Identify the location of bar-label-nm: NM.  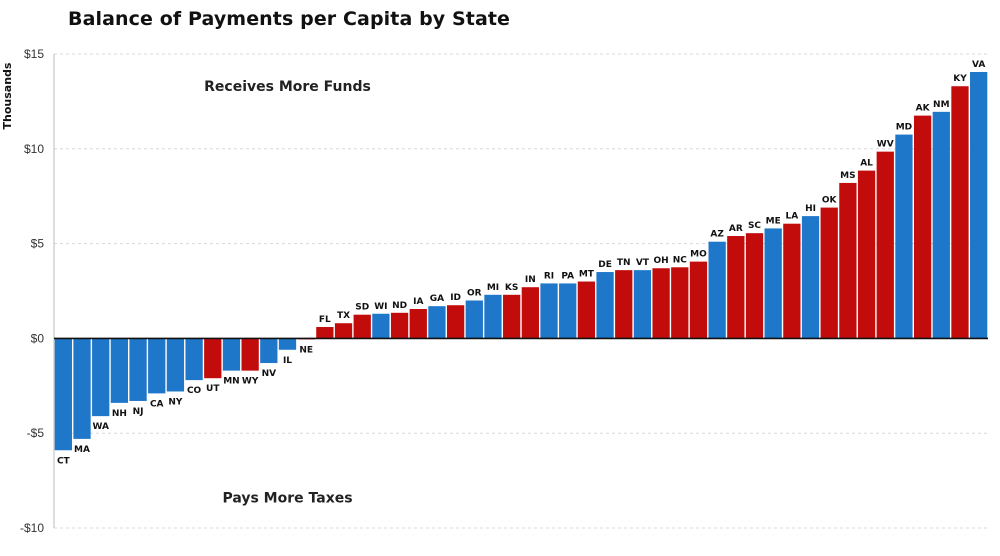
(941, 105).